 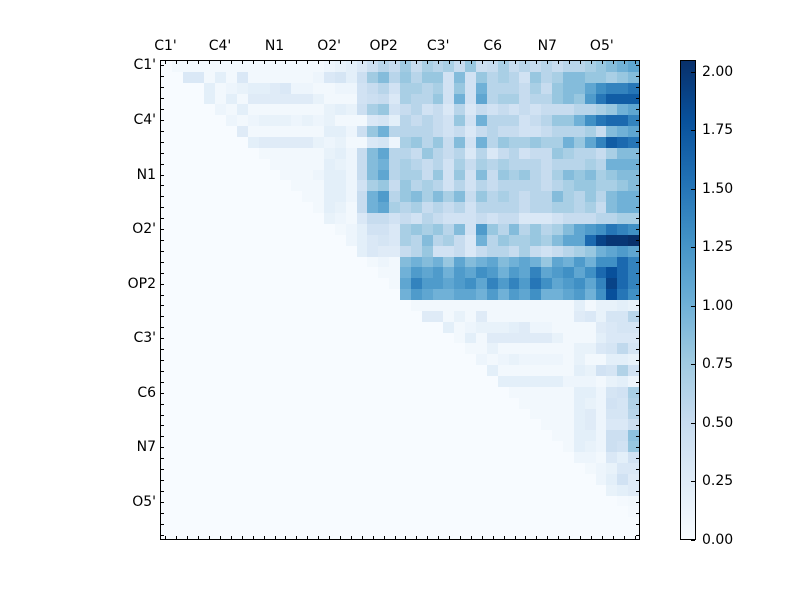 I want to click on colorbar-tick-label: 1.75, so click(x=718, y=130).